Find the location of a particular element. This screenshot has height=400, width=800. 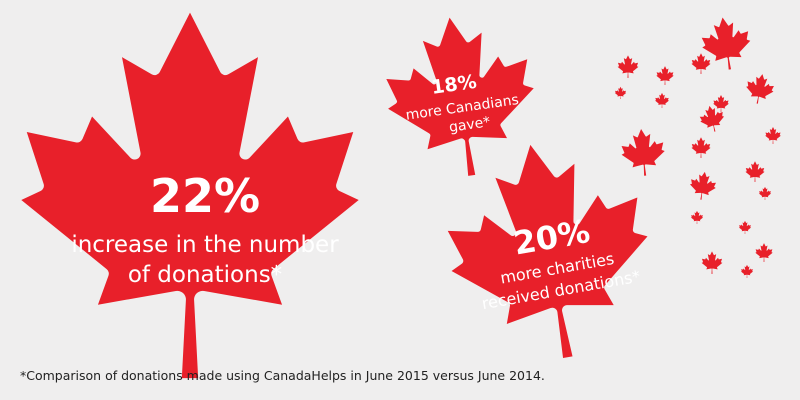

stat-text: of donations* is located at coordinates (205, 275).